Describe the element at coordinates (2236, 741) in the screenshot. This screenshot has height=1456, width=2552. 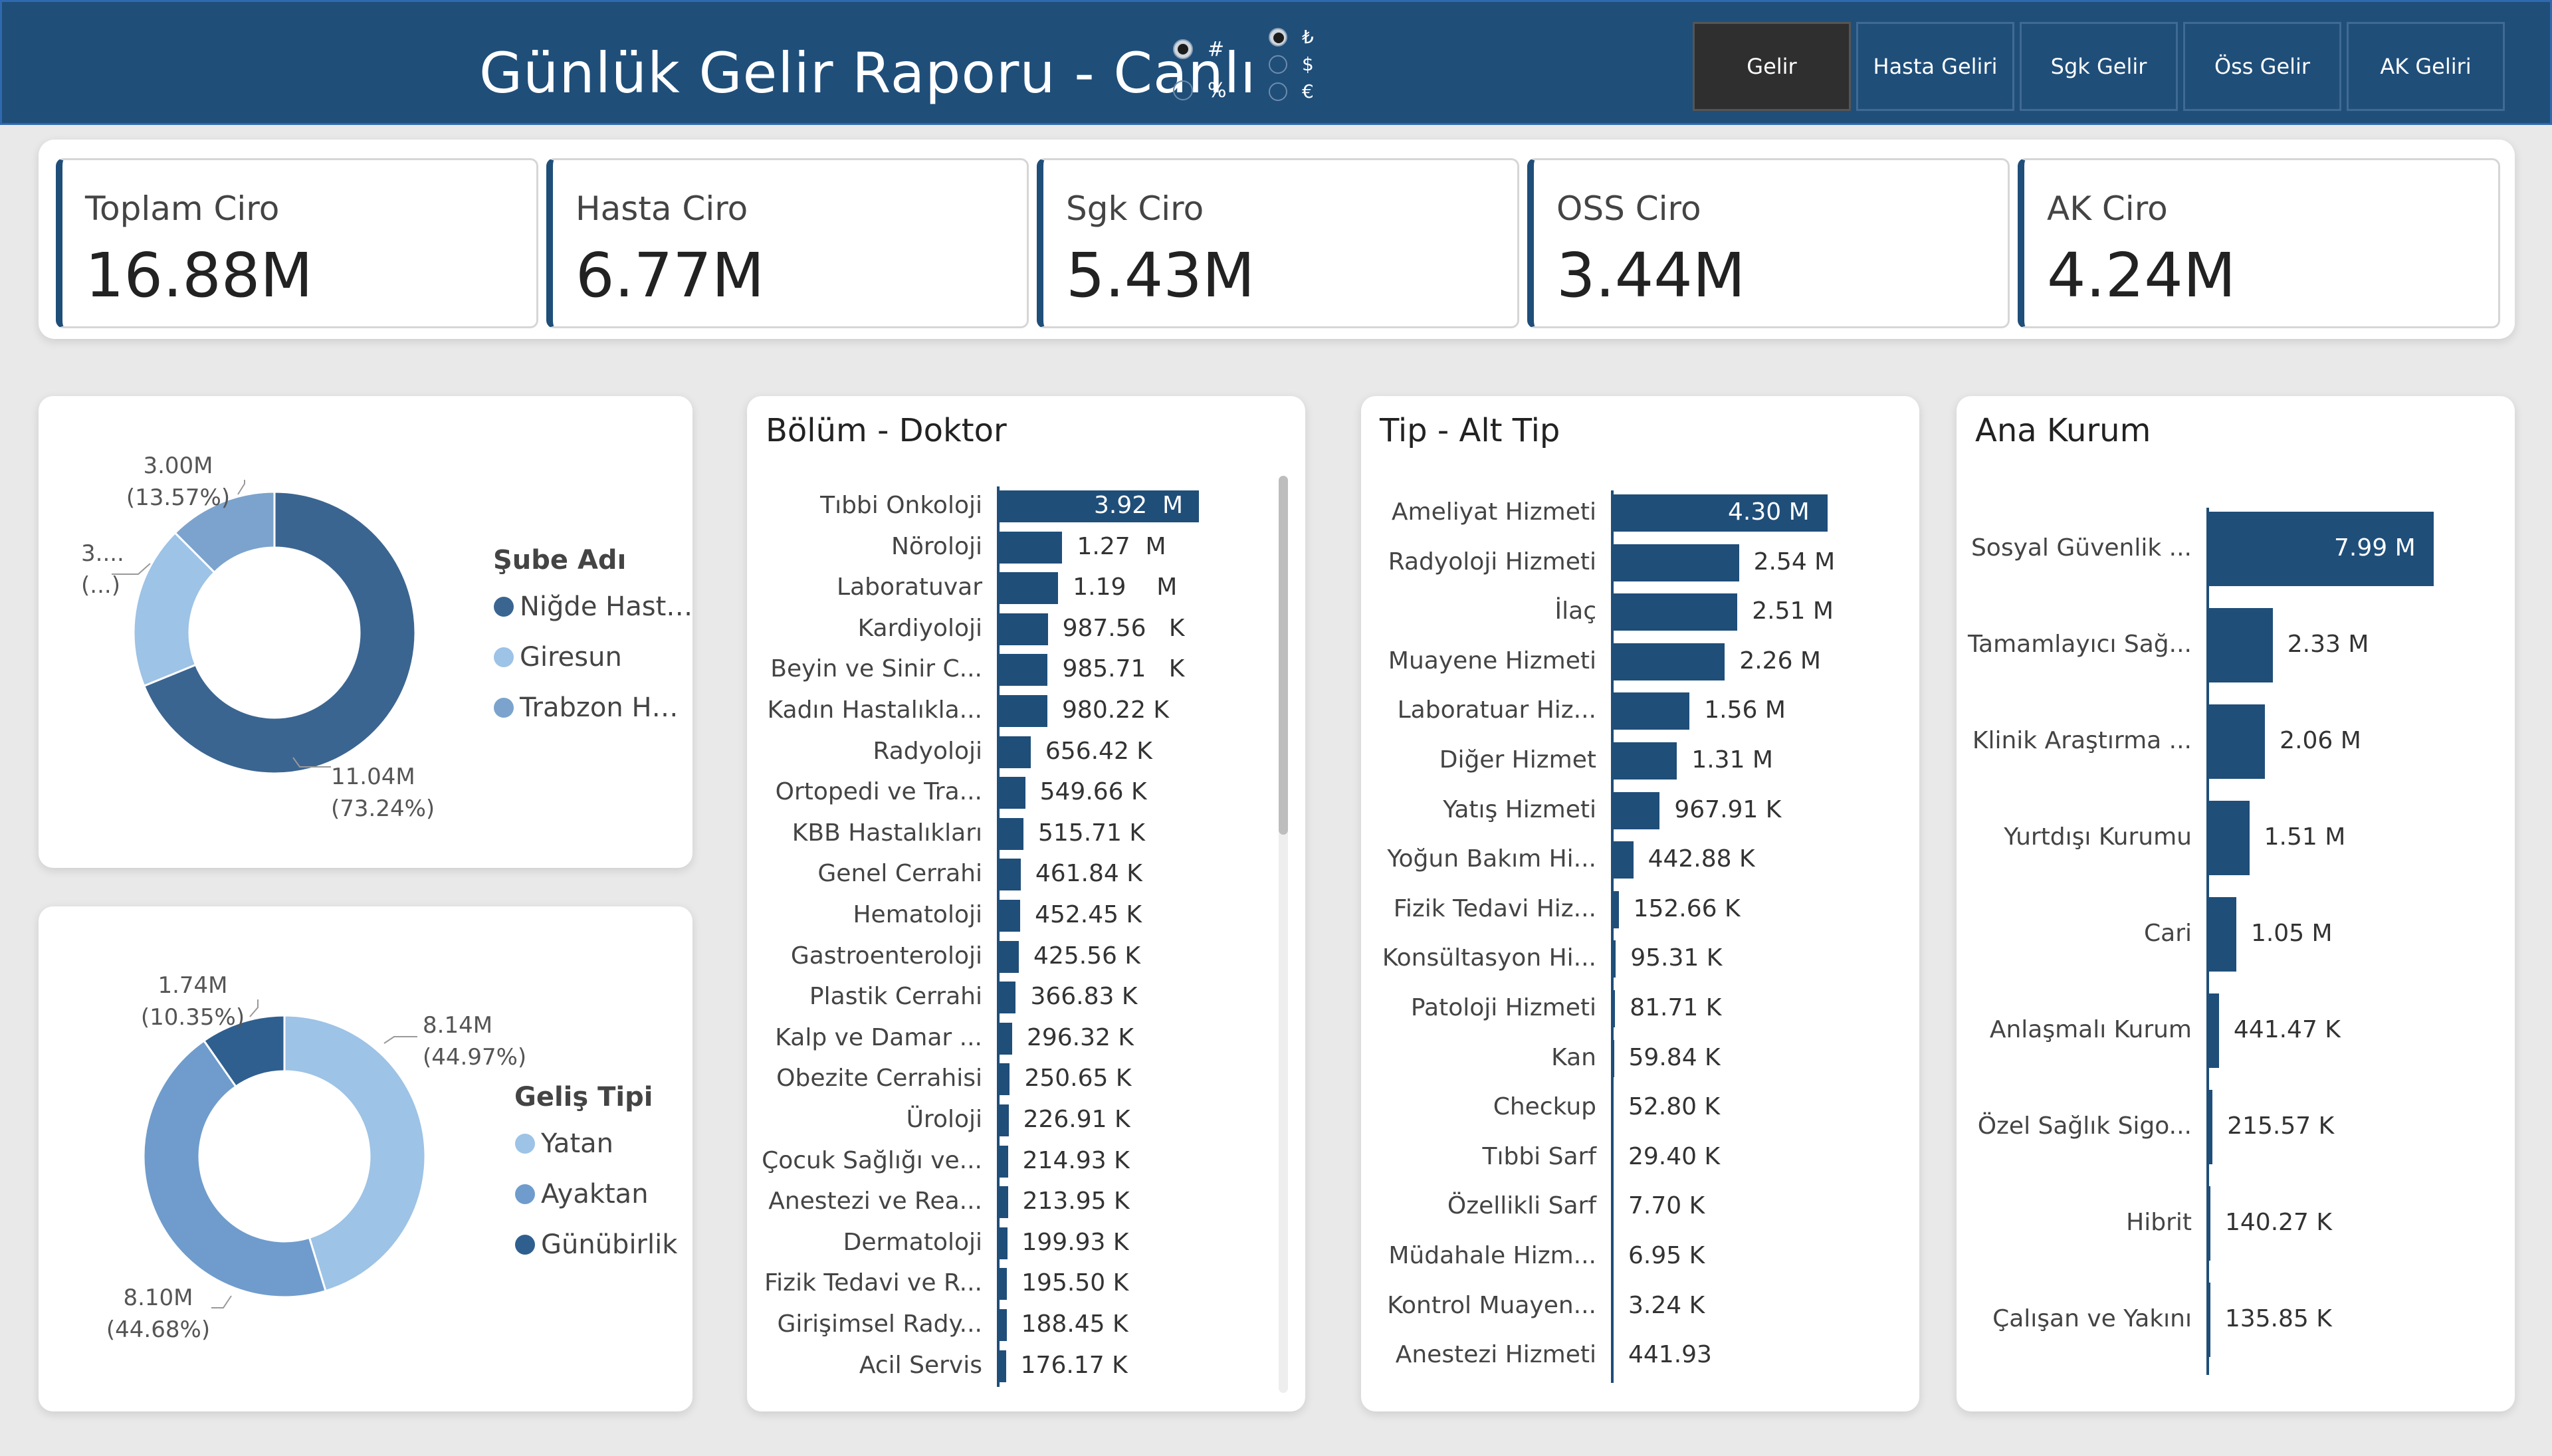
I see `bar-klinik-ara-t-rma` at that location.